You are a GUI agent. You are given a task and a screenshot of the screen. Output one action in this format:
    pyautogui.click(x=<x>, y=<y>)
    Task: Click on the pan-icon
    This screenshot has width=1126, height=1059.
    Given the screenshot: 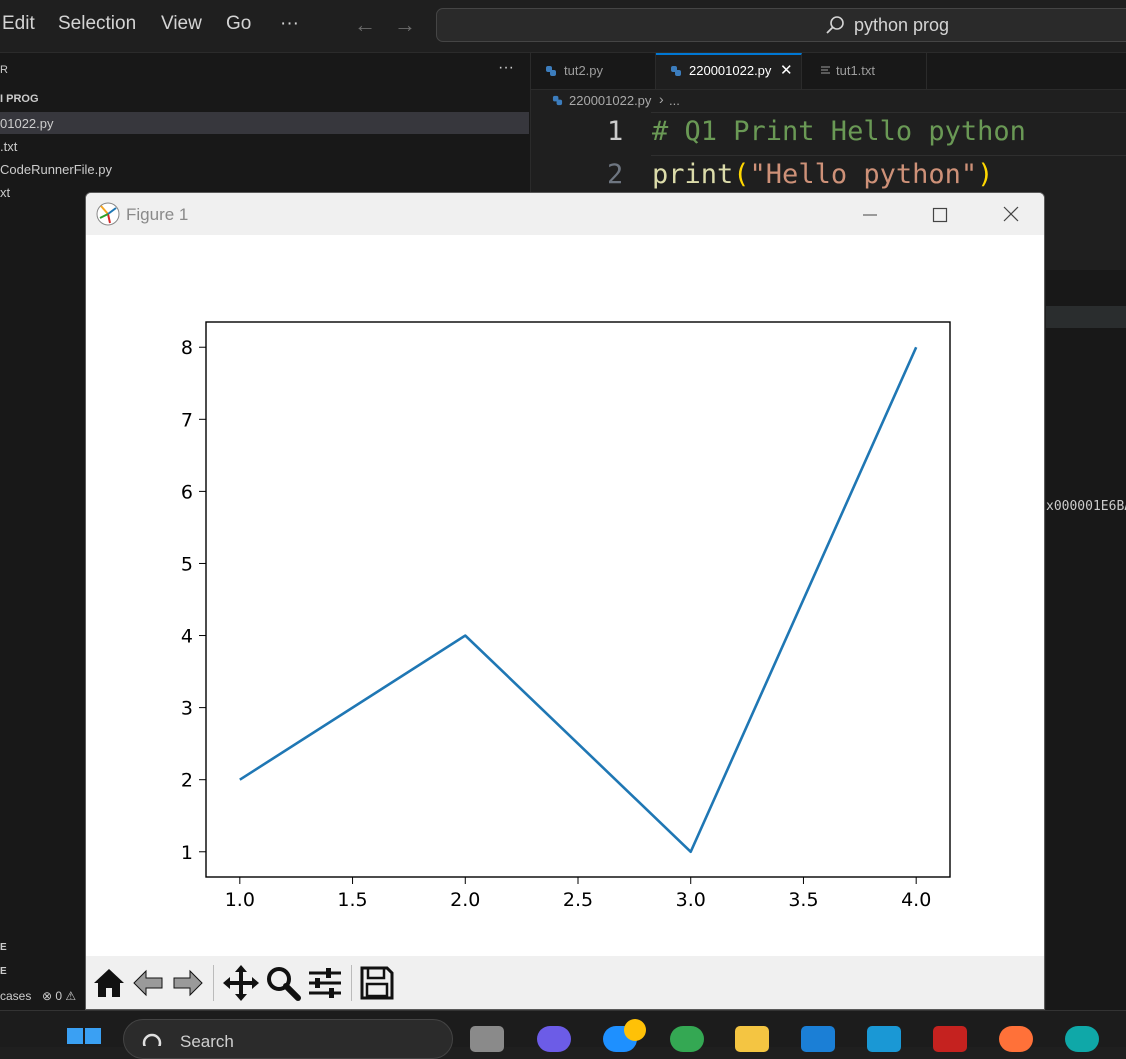 What is the action you would take?
    pyautogui.click(x=241, y=983)
    